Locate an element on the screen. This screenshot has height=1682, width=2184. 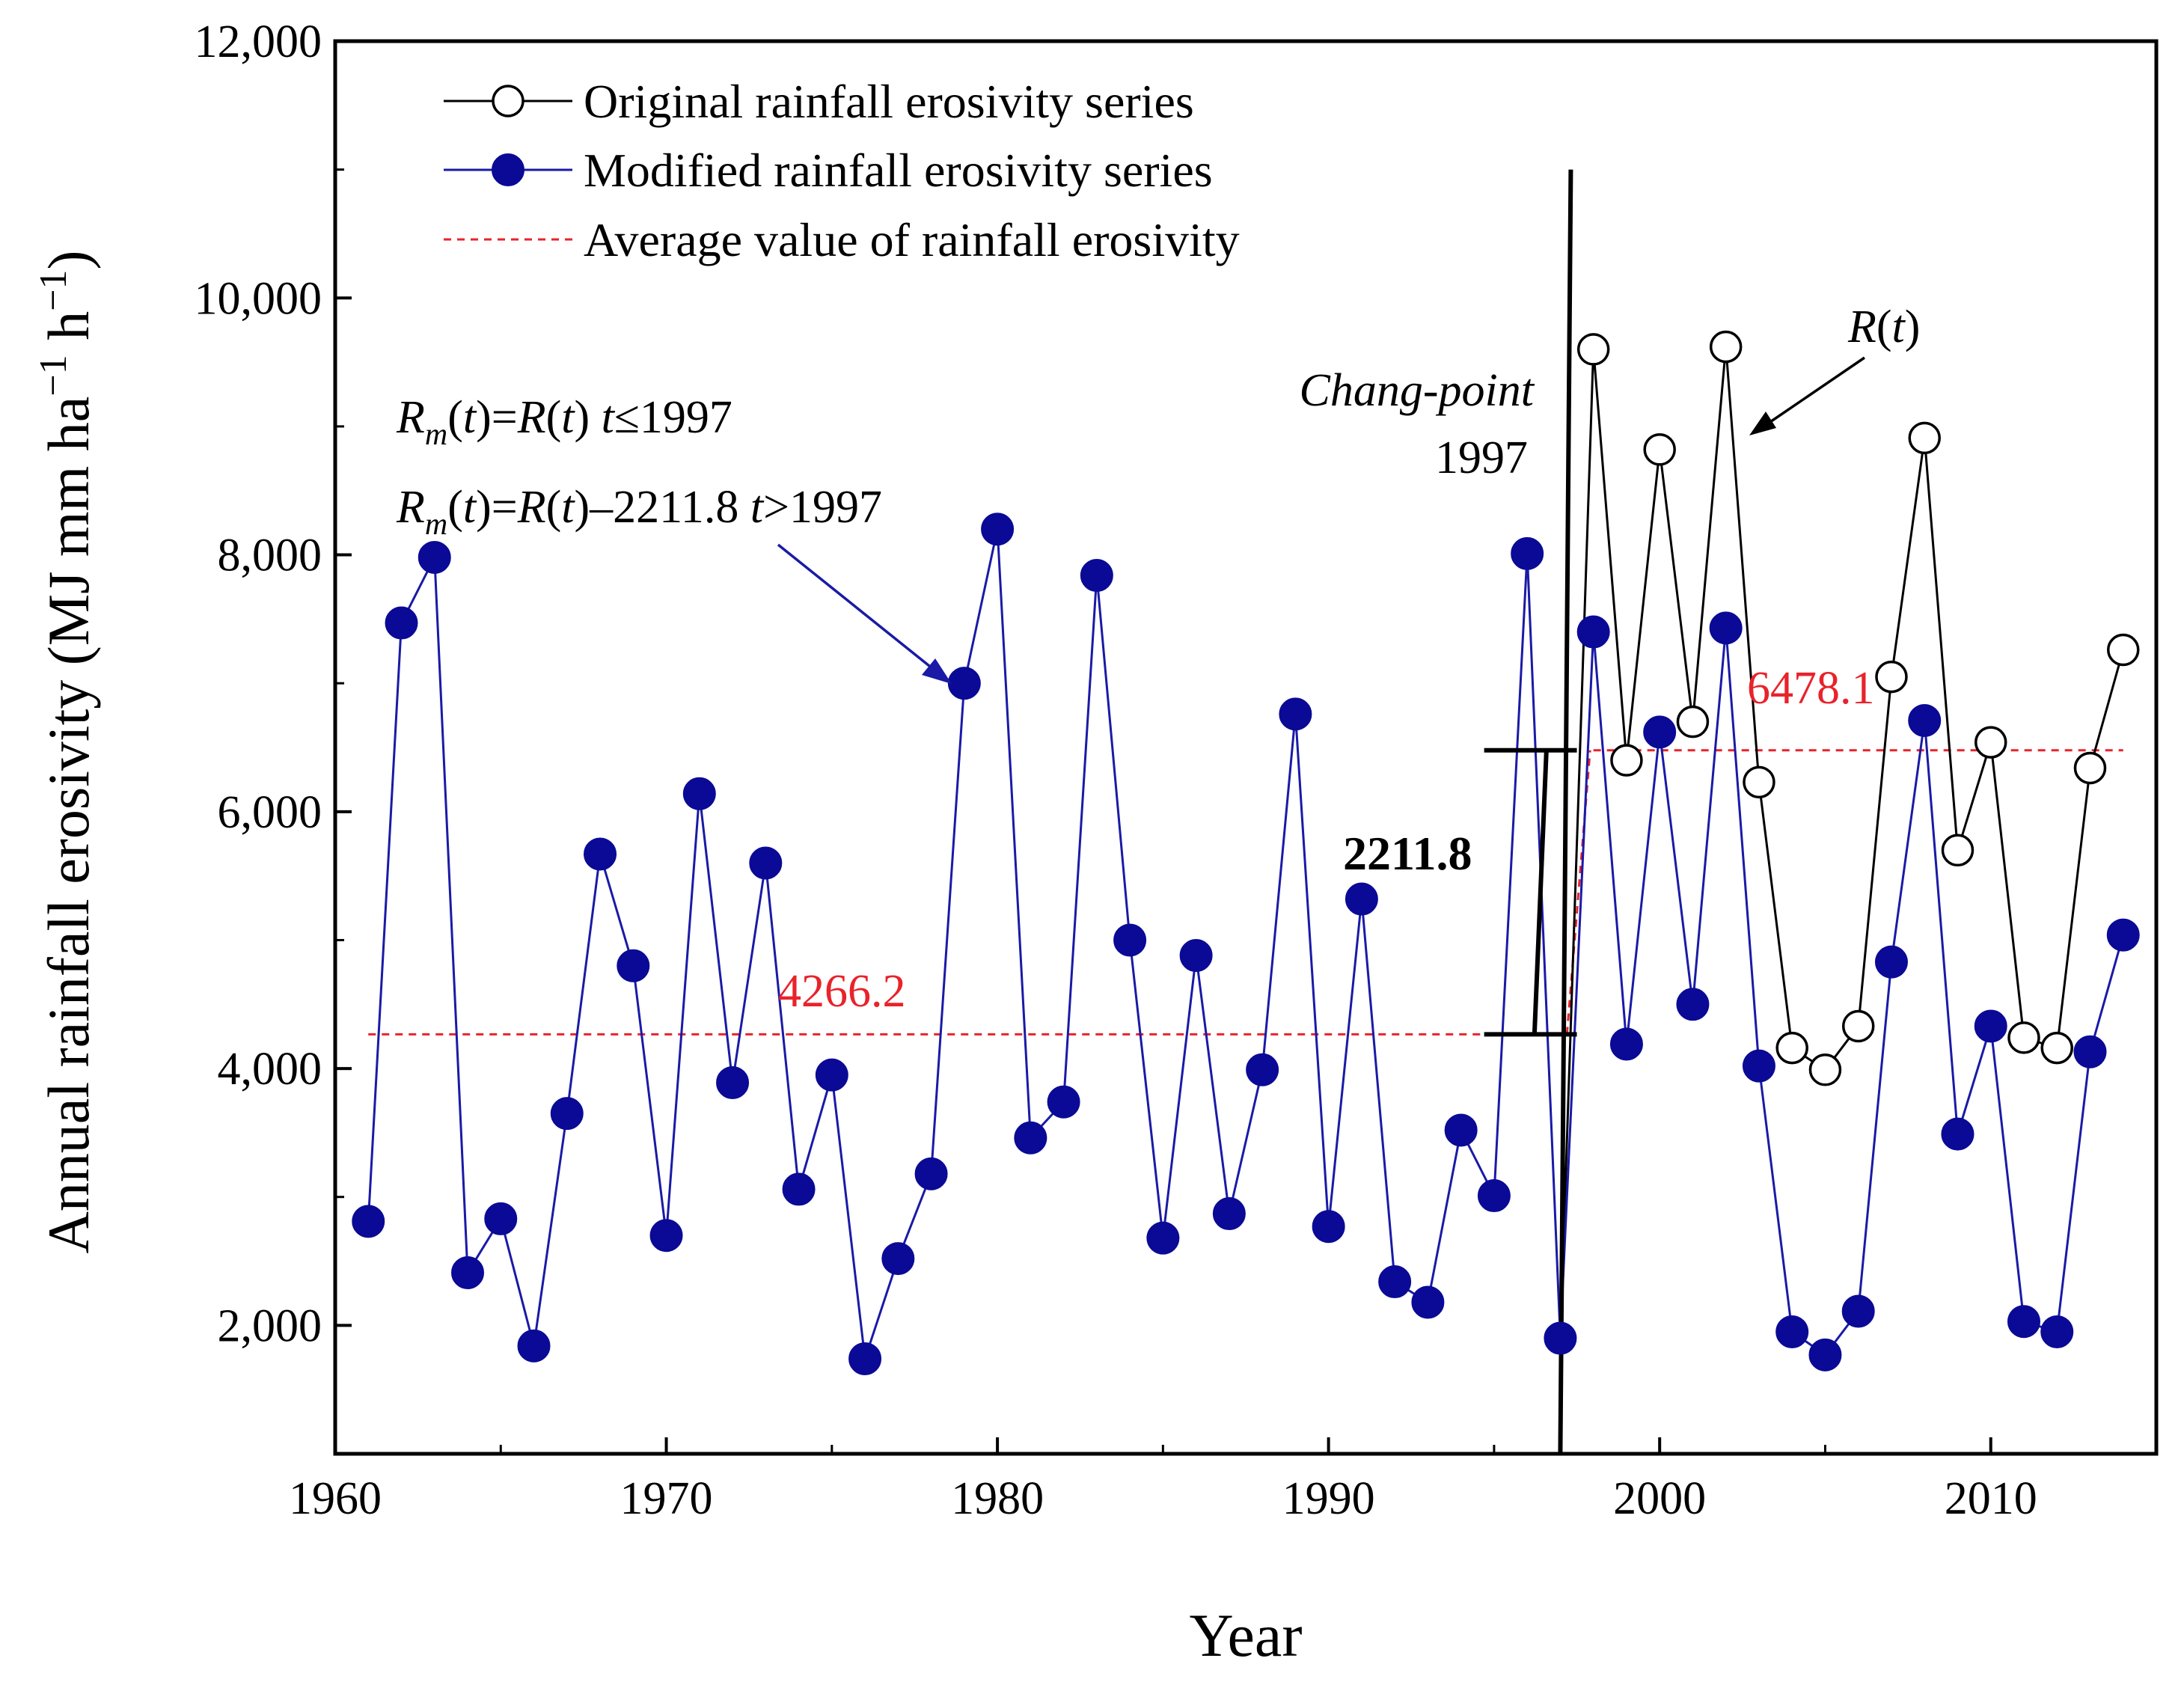
difference-label: 2211.8 is located at coordinates (1407, 853).